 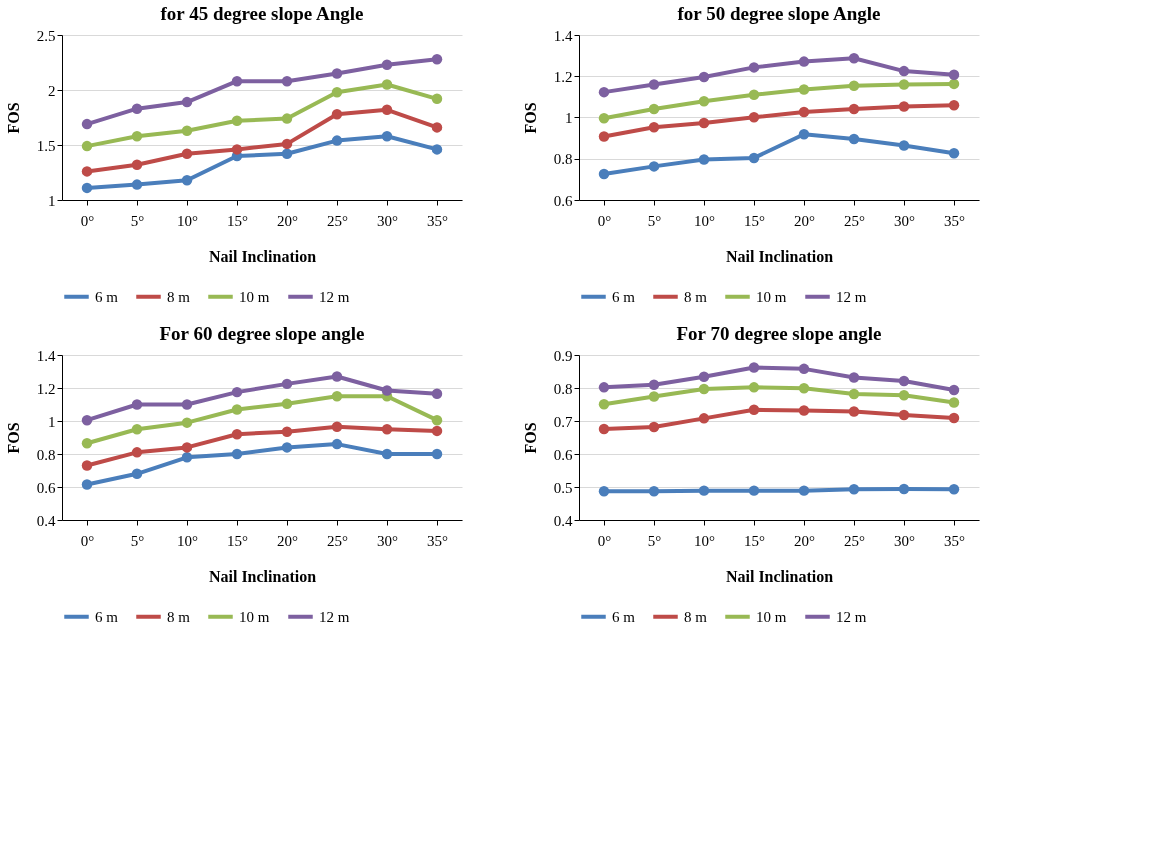 I want to click on legend-label: 10 m, so click(x=254, y=616).